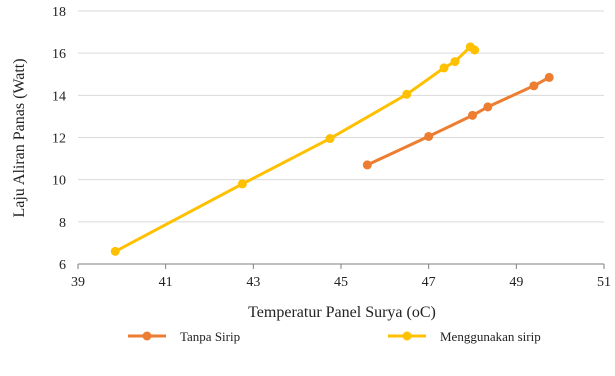 This screenshot has height=376, width=615. What do you see at coordinates (342, 312) in the screenshot?
I see `x-axis-title: Temperatur Panel Surya (oC)` at bounding box center [342, 312].